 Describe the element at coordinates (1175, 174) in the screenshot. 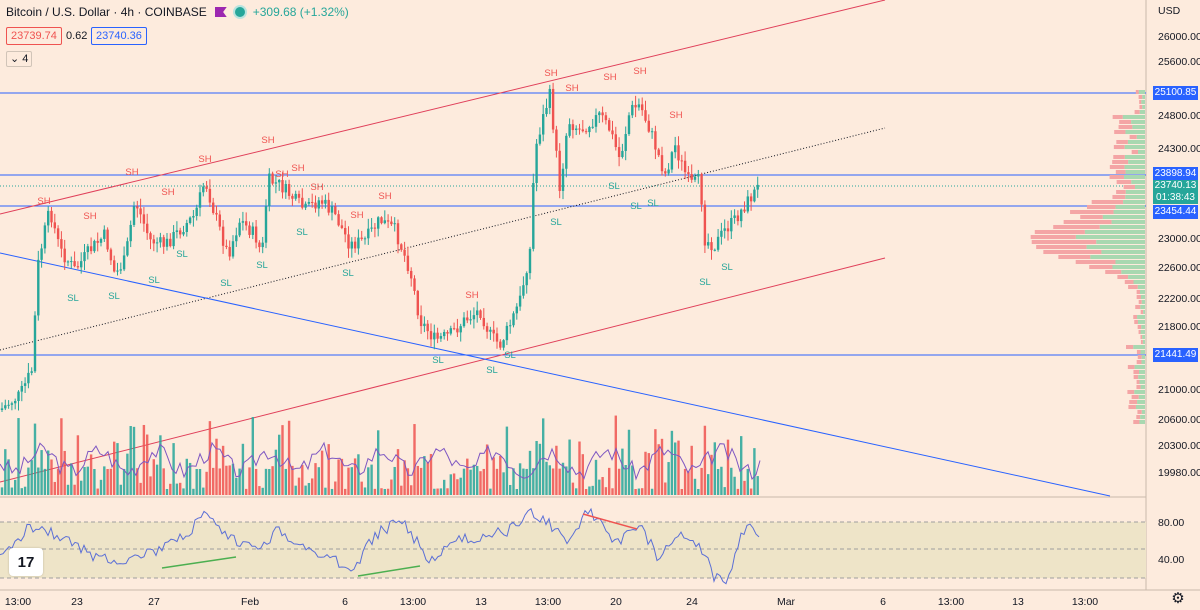

I see `level-price-label: 23898.94` at that location.